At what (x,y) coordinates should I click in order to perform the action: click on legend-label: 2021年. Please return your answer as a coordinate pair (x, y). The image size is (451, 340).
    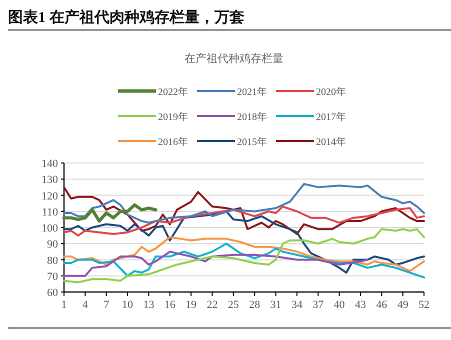
    Looking at the image, I should click on (252, 92).